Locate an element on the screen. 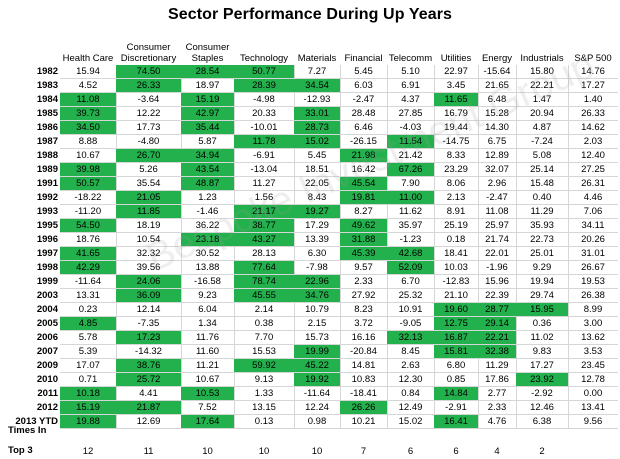 This screenshot has height=459, width=620. data-cell: 6.91 is located at coordinates (410, 85).